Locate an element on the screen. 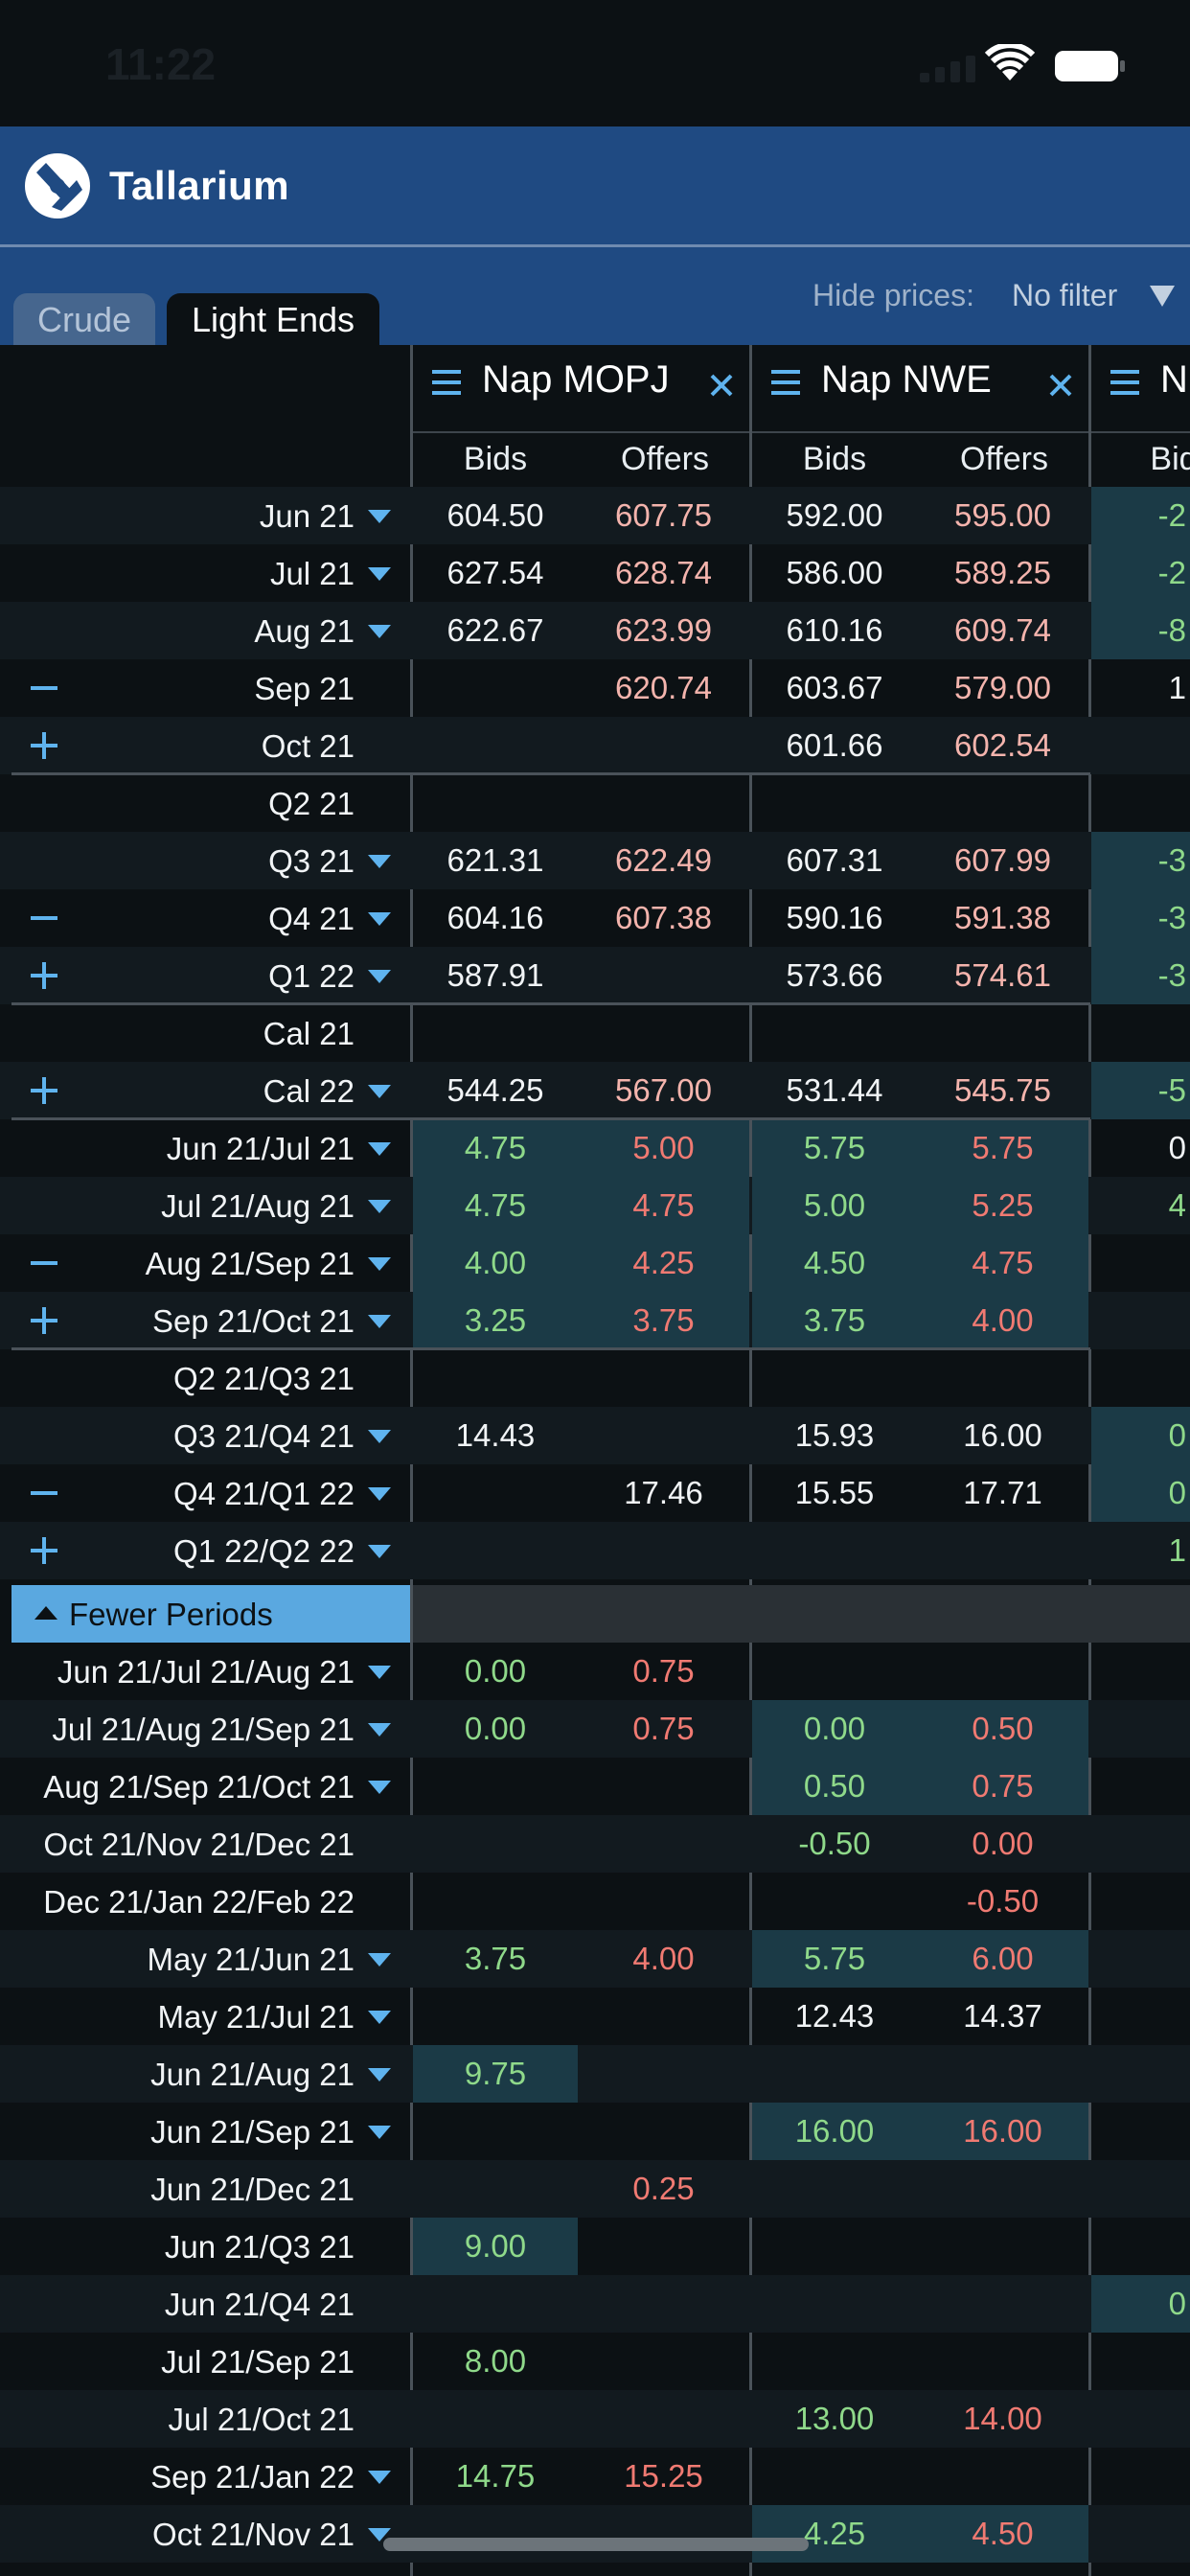 The image size is (1190, 2576). offer-price: 607.99 is located at coordinates (1003, 860).